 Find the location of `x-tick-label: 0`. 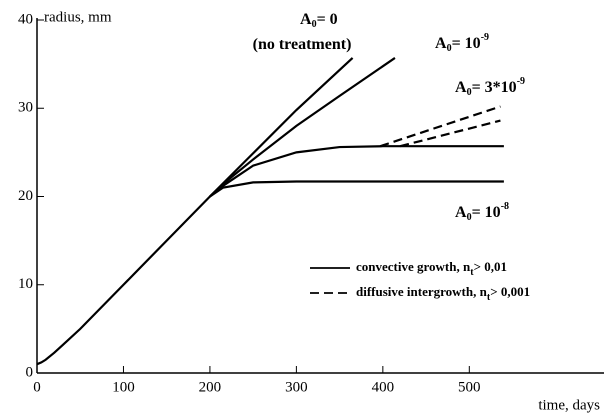

x-tick-label: 0 is located at coordinates (37, 387).